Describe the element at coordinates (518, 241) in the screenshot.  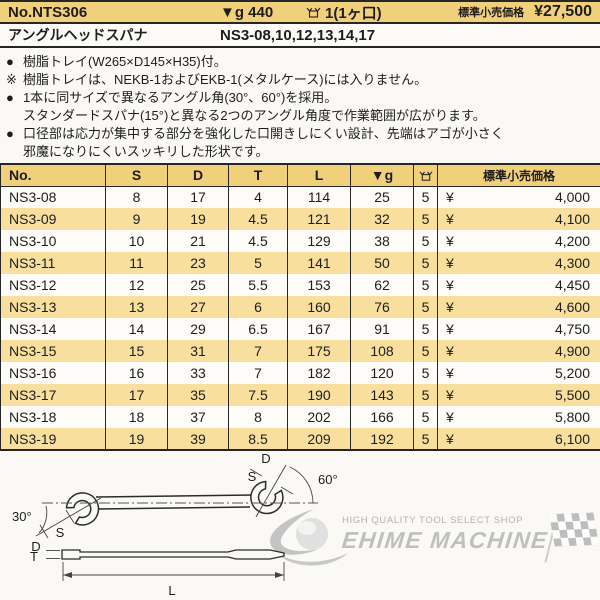
I see `cell-price: ¥ 4,200` at that location.